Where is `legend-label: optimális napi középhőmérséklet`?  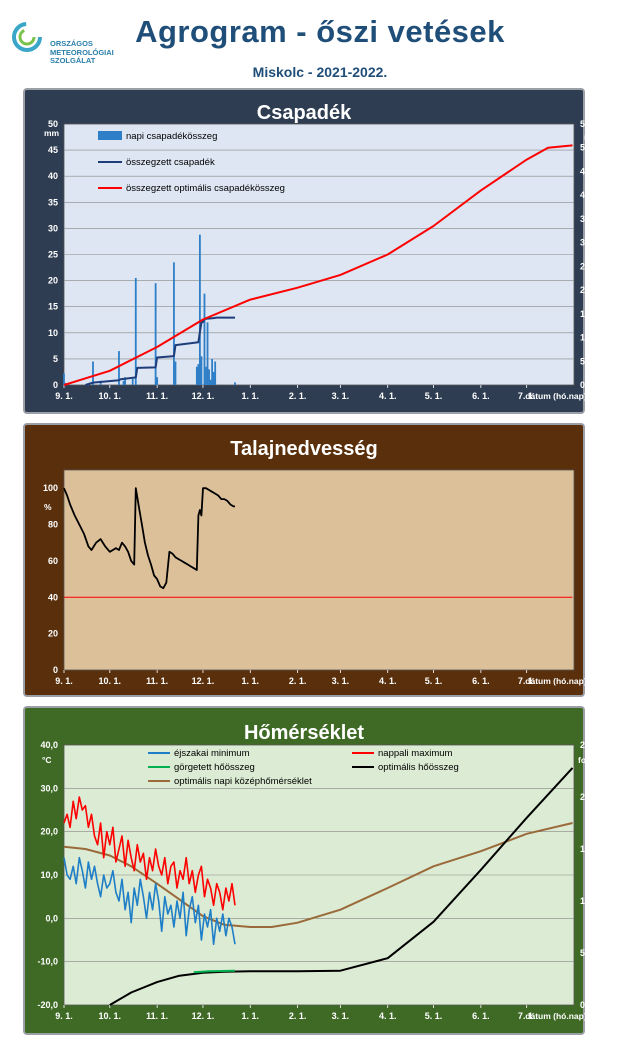
legend-label: optimális napi középhőmérséklet is located at coordinates (243, 781).